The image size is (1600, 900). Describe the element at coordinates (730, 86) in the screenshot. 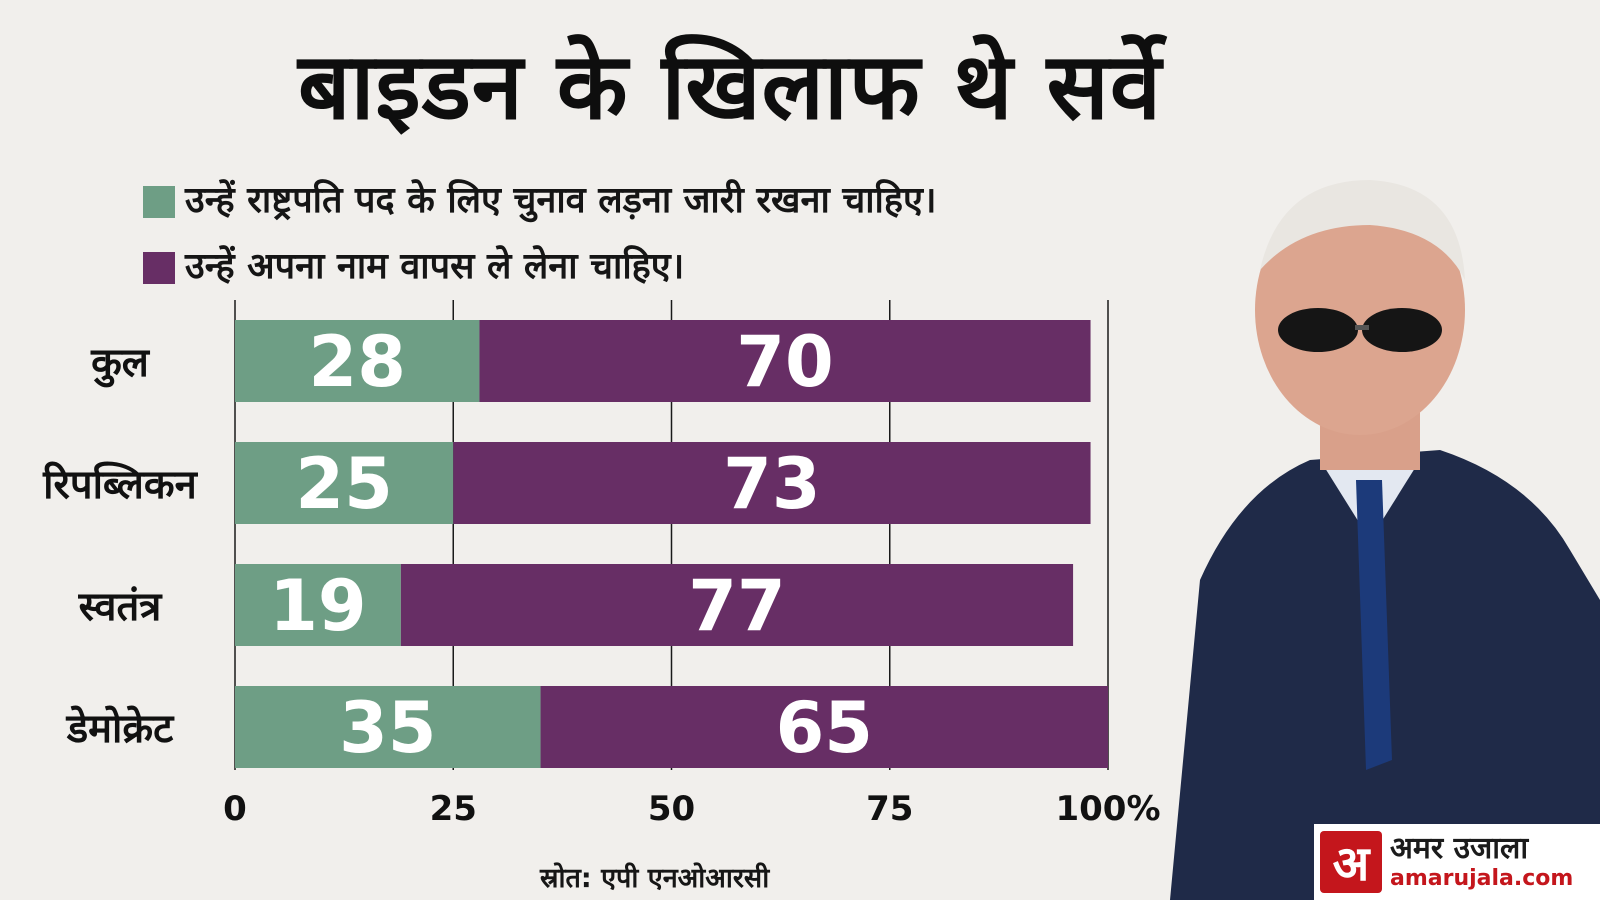

I see `chart-title: बाइडन के खिलाफ थे सर्वे` at that location.